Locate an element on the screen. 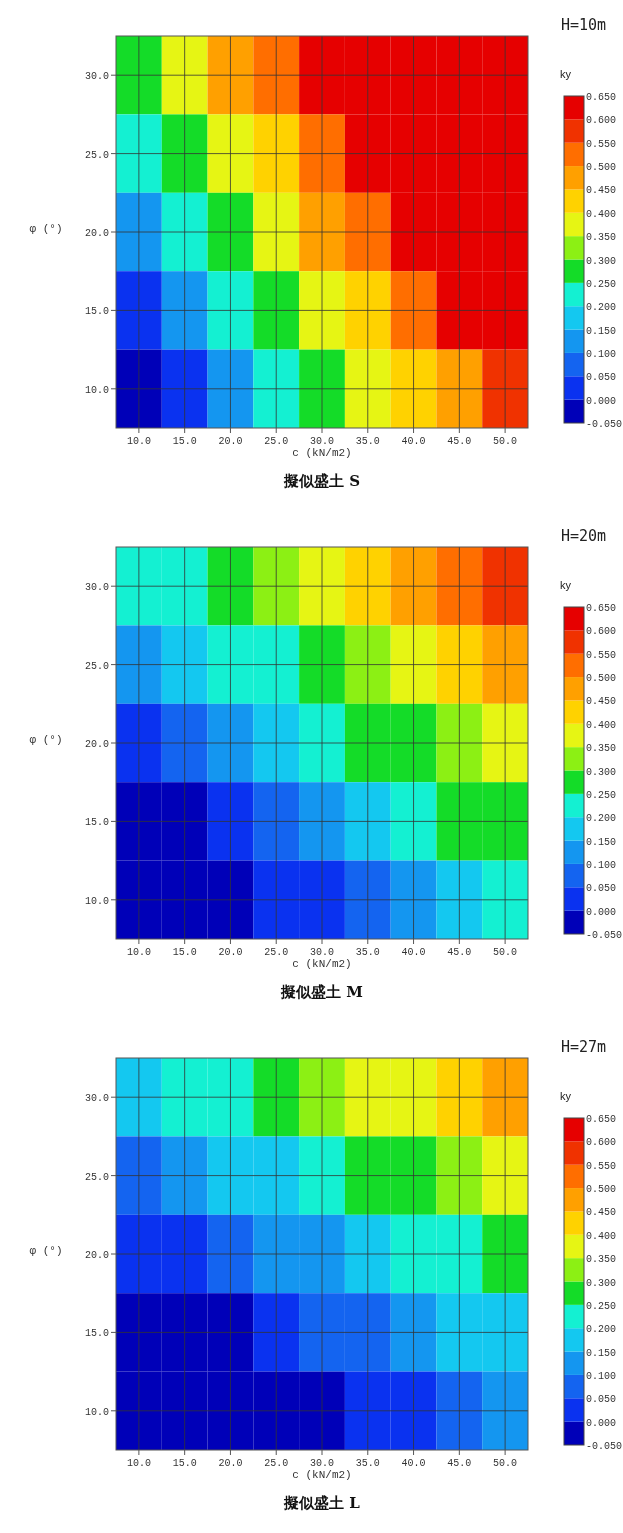 The height and width of the screenshot is (1533, 623). text: 擬似盛土 L is located at coordinates (322, 1503).